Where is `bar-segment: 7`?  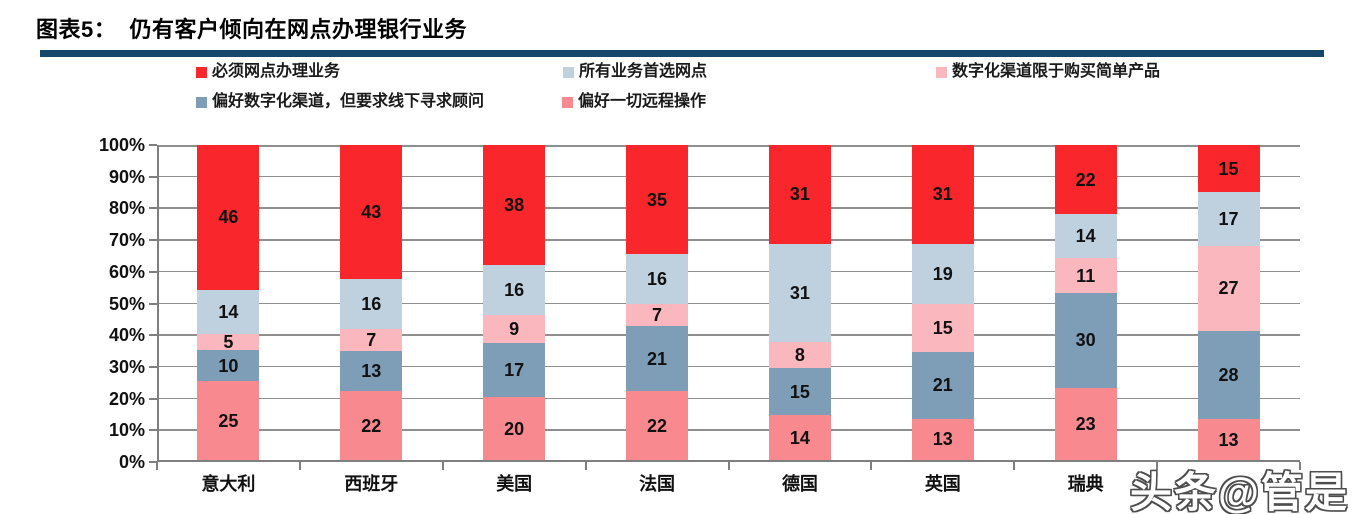
bar-segment: 7 is located at coordinates (657, 315).